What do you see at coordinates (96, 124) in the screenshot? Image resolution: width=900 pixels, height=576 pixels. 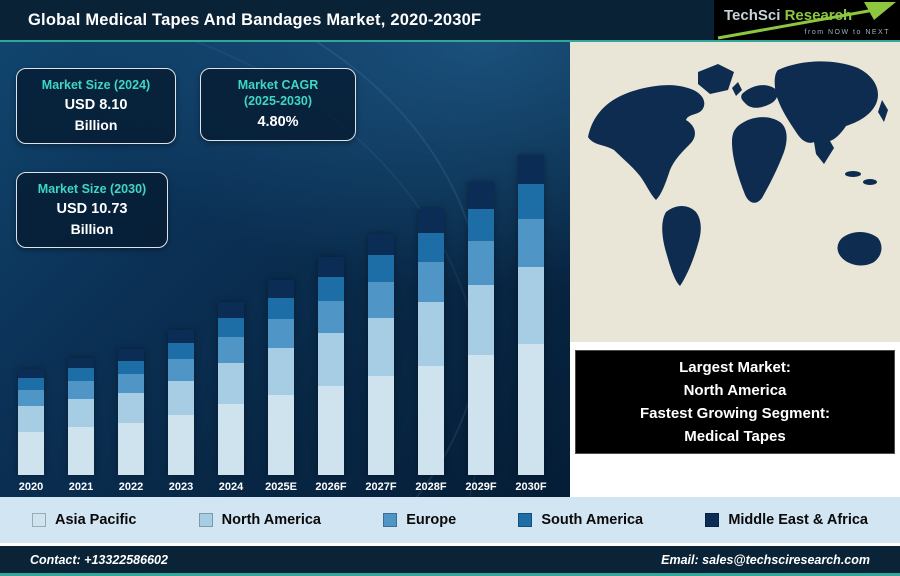 I see `stat-unit: Billion` at bounding box center [96, 124].